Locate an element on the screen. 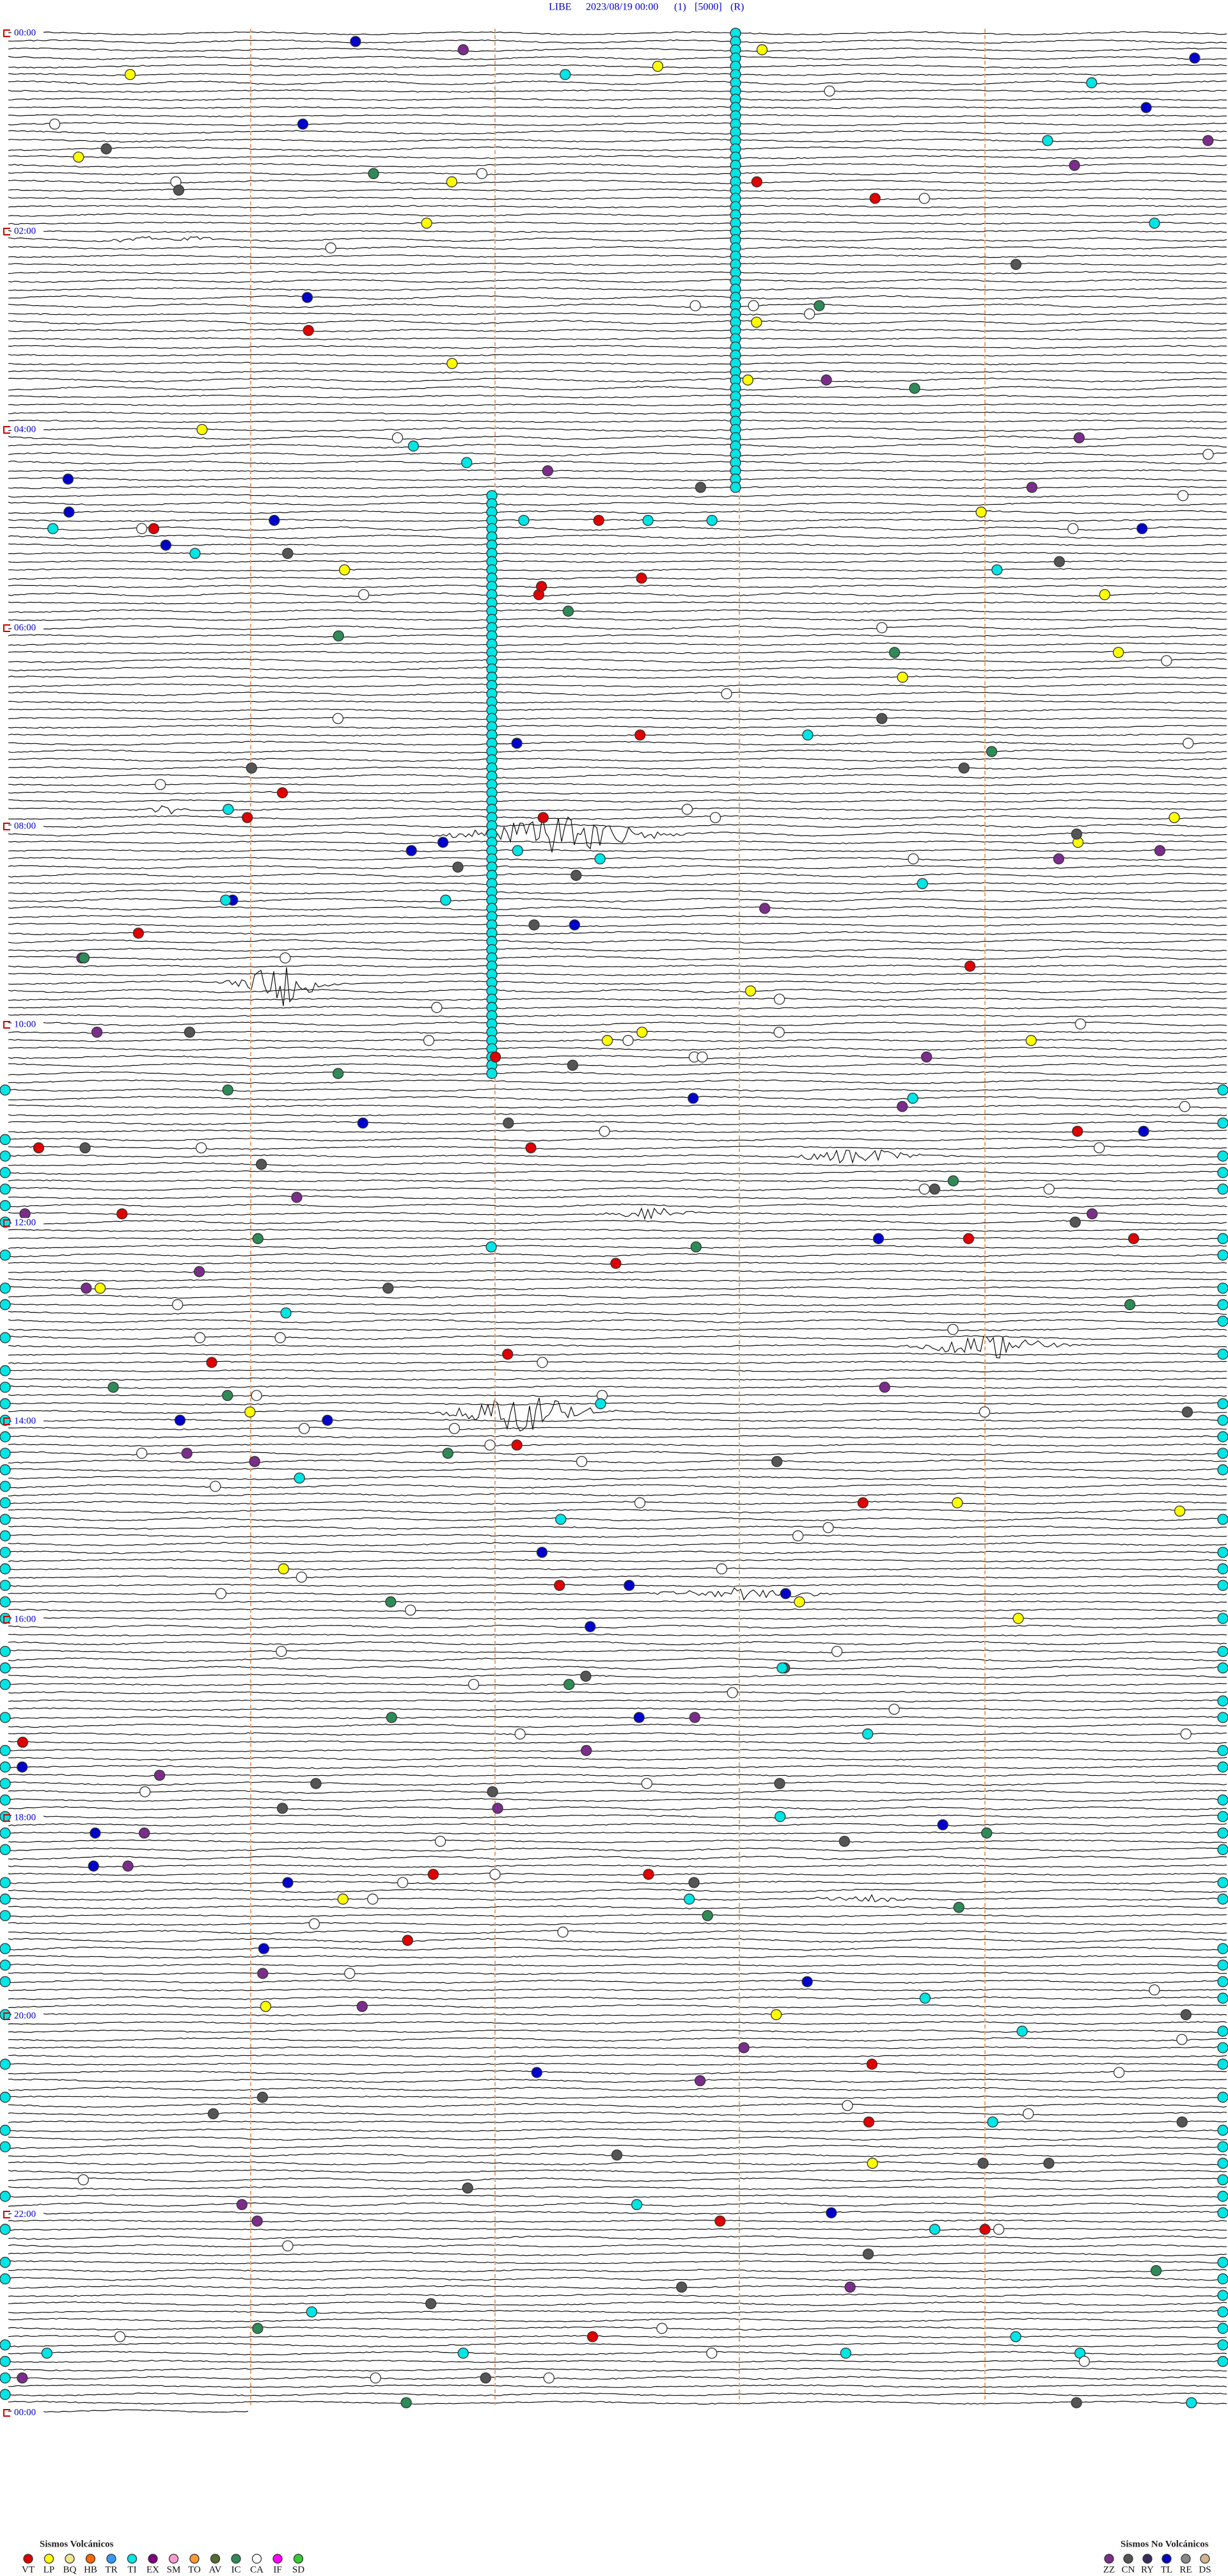  legend-code: TI is located at coordinates (131, 2569).